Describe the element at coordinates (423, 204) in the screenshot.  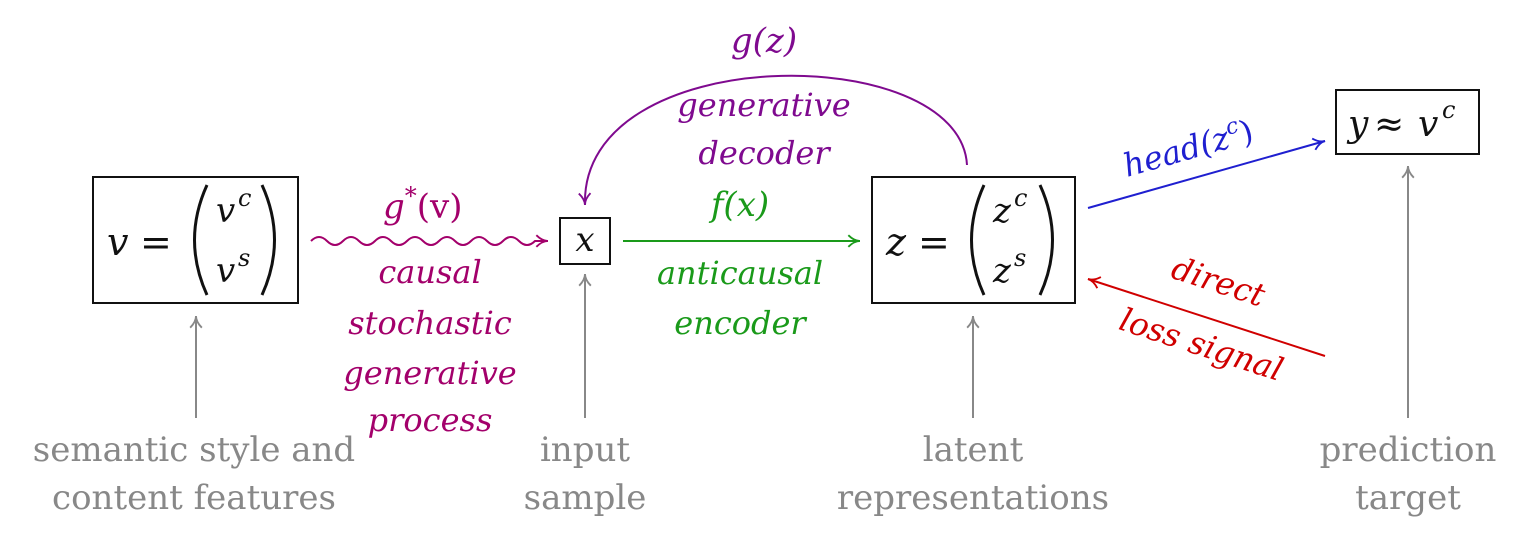
I see `causal-fn: g*(v)` at that location.